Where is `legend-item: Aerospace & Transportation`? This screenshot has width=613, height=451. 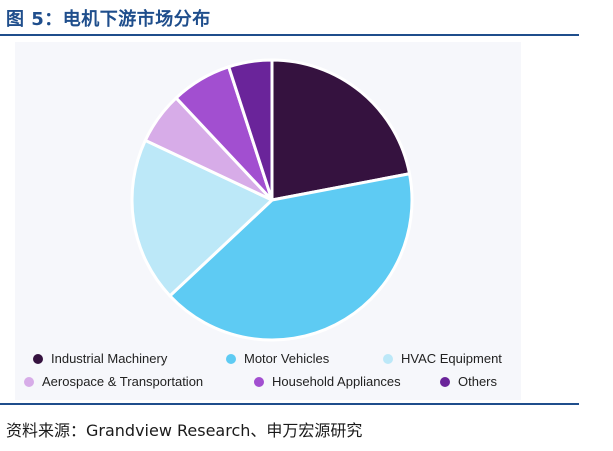 legend-item: Aerospace & Transportation is located at coordinates (113, 381).